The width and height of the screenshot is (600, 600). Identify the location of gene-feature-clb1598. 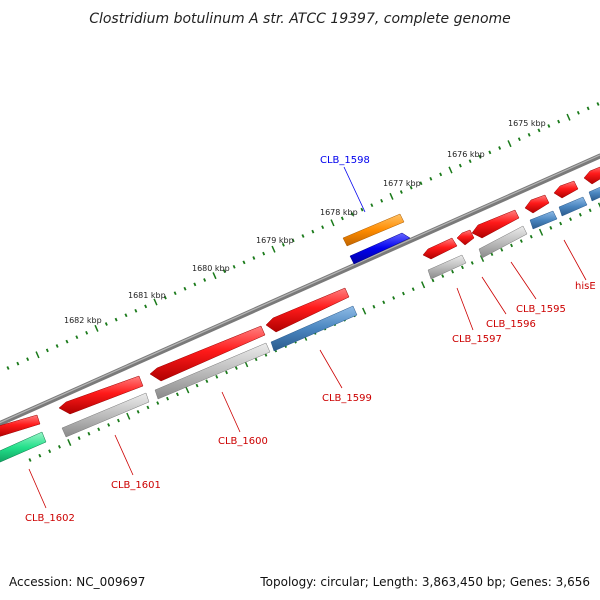
(380, 248).